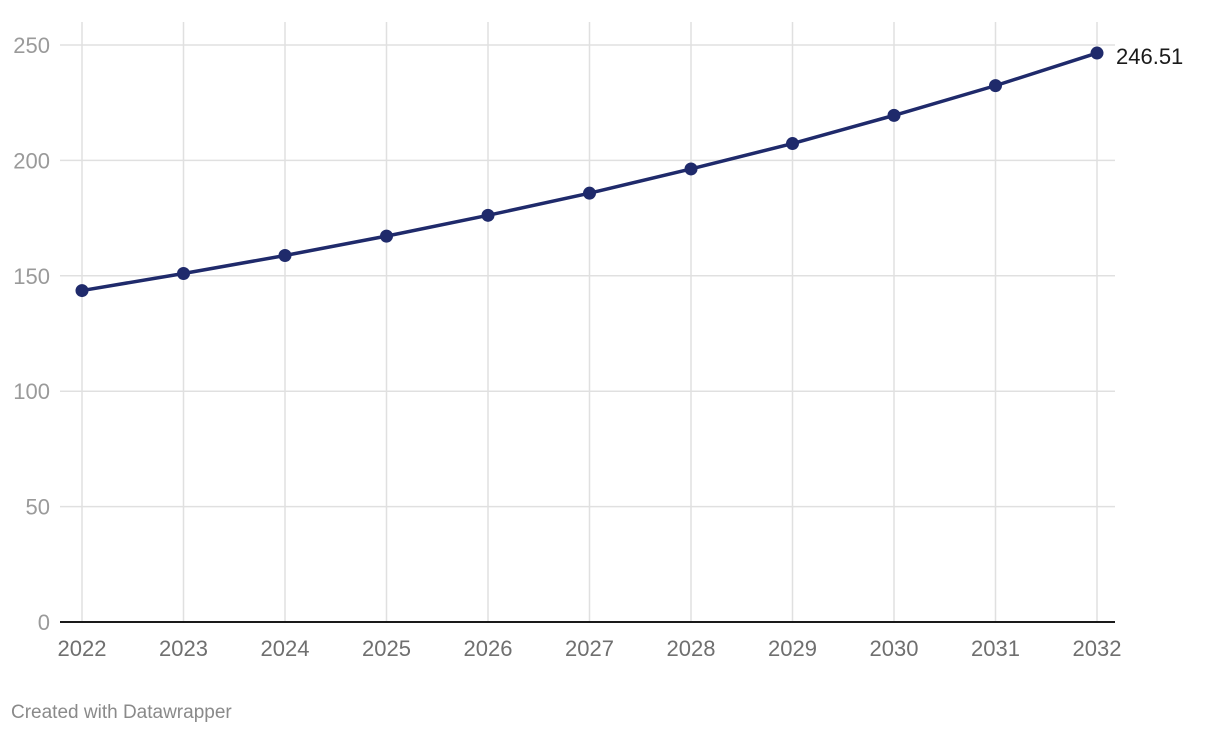 The image size is (1220, 738). I want to click on x-tick-label: 2027, so click(589, 648).